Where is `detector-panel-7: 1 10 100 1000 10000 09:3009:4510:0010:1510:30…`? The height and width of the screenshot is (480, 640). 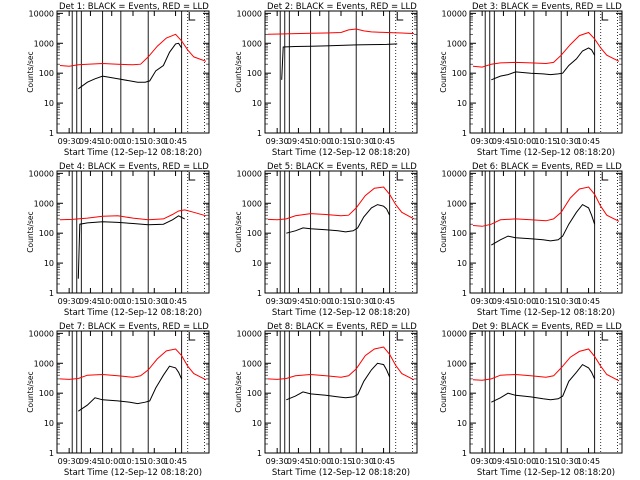
detector-panel-7: 1 10 100 1000 10000 09:3009:4510:0010:1510:30… is located at coordinates (118, 400).